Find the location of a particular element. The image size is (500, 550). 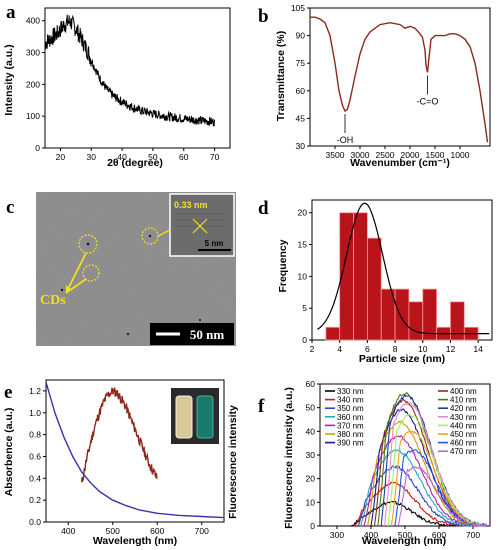

x-tick-label: 500 is located at coordinates (113, 531).